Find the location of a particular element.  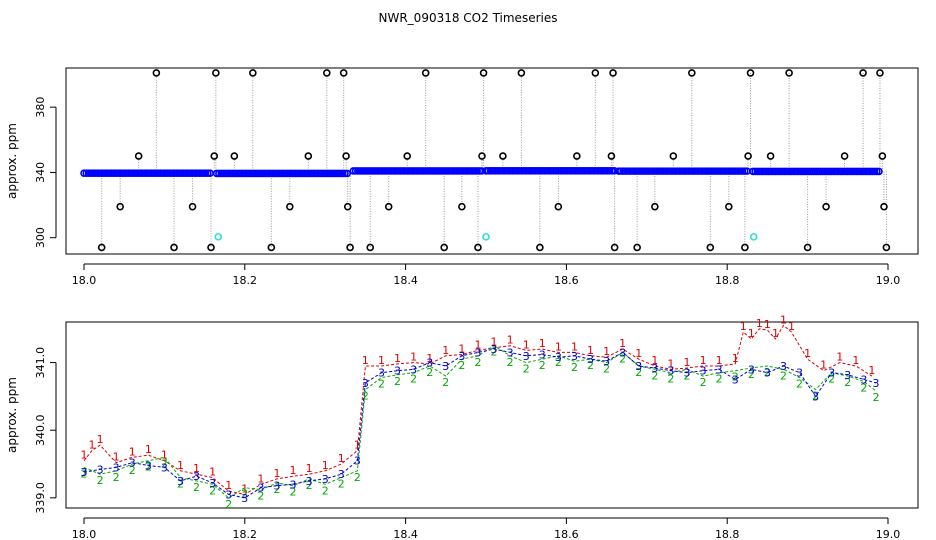

baseline-point is located at coordinates (879, 171).